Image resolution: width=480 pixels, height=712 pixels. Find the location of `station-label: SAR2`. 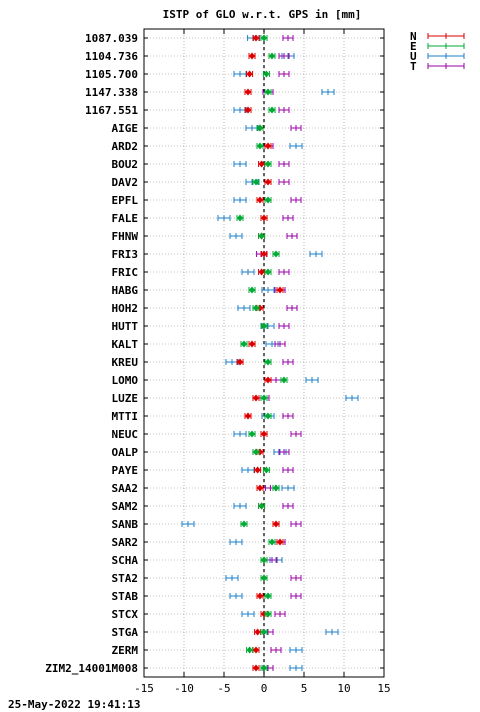

station-label: SAR2 is located at coordinates (125, 542).